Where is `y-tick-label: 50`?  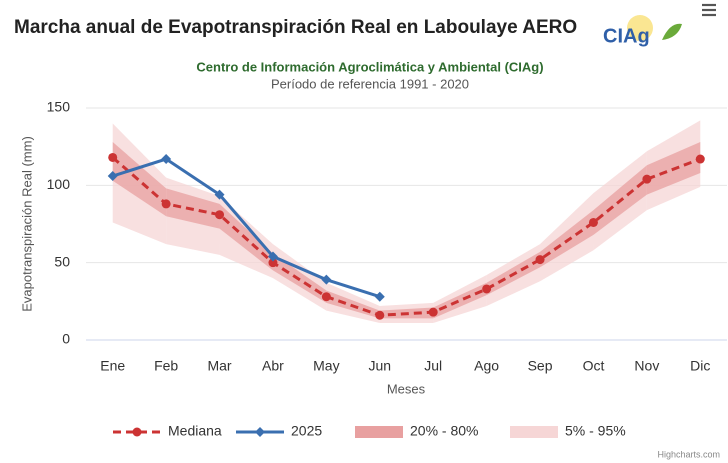 y-tick-label: 50 is located at coordinates (62, 261).